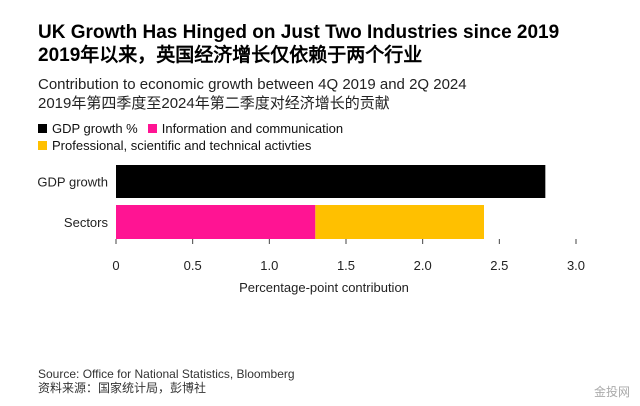  Describe the element at coordinates (193, 265) in the screenshot. I see `x-tick-label: 0.5` at that location.